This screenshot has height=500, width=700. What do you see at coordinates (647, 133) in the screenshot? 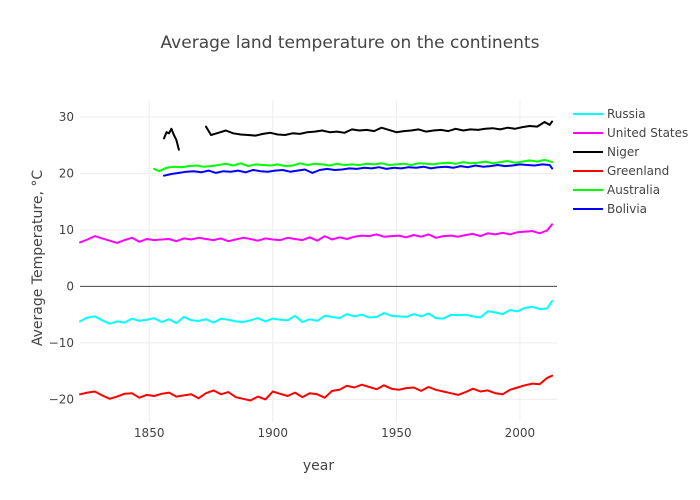
I see `legend-label-united-states: United States` at bounding box center [647, 133].